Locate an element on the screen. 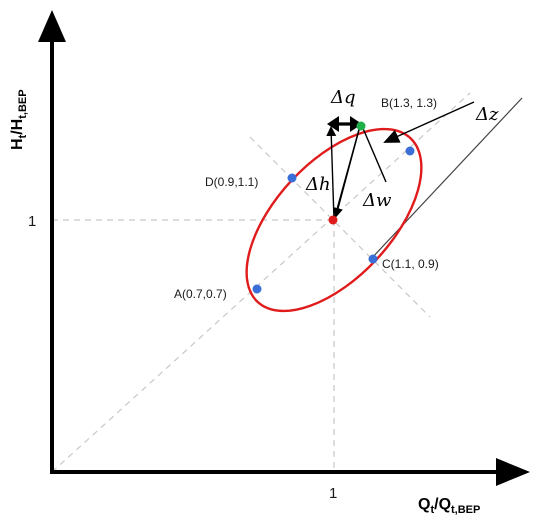 The width and height of the screenshot is (550, 530). y-axis-arrow-icon is located at coordinates (52, 26).